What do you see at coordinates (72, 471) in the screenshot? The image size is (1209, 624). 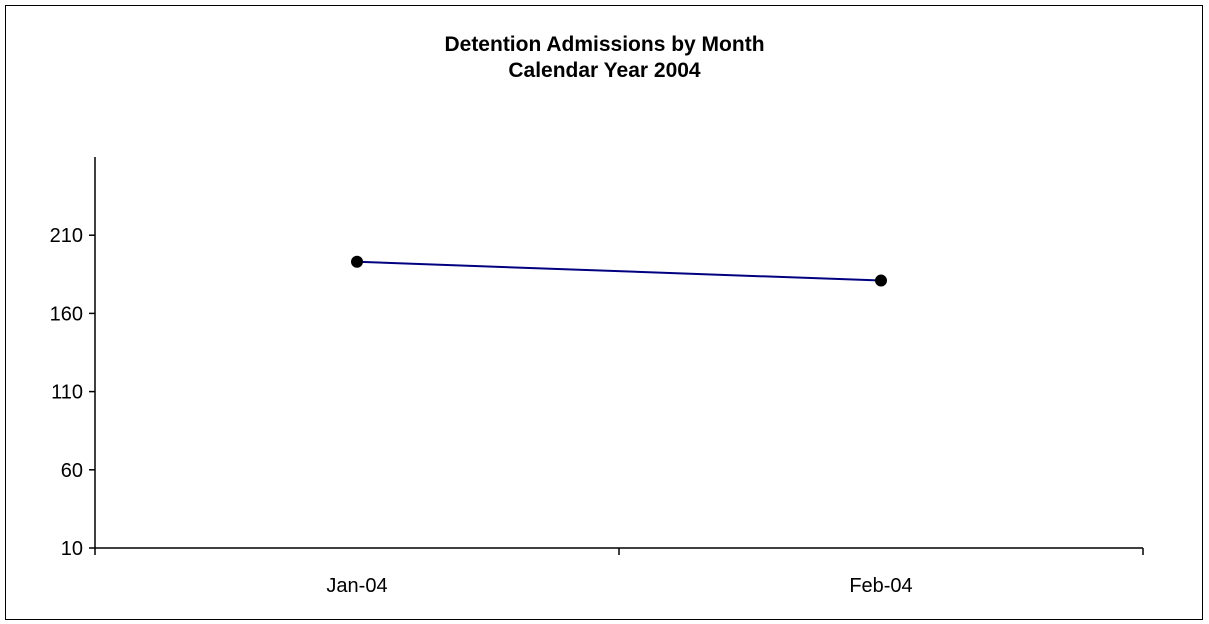 I see `y-tick-label: 60` at bounding box center [72, 471].